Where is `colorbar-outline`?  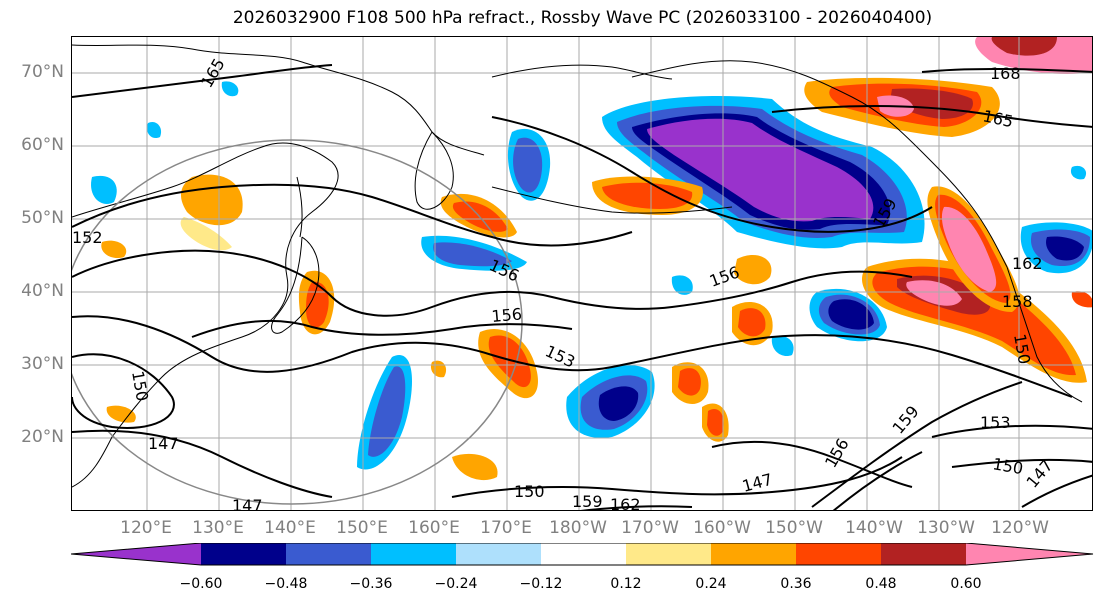 colorbar-outline is located at coordinates (582, 554).